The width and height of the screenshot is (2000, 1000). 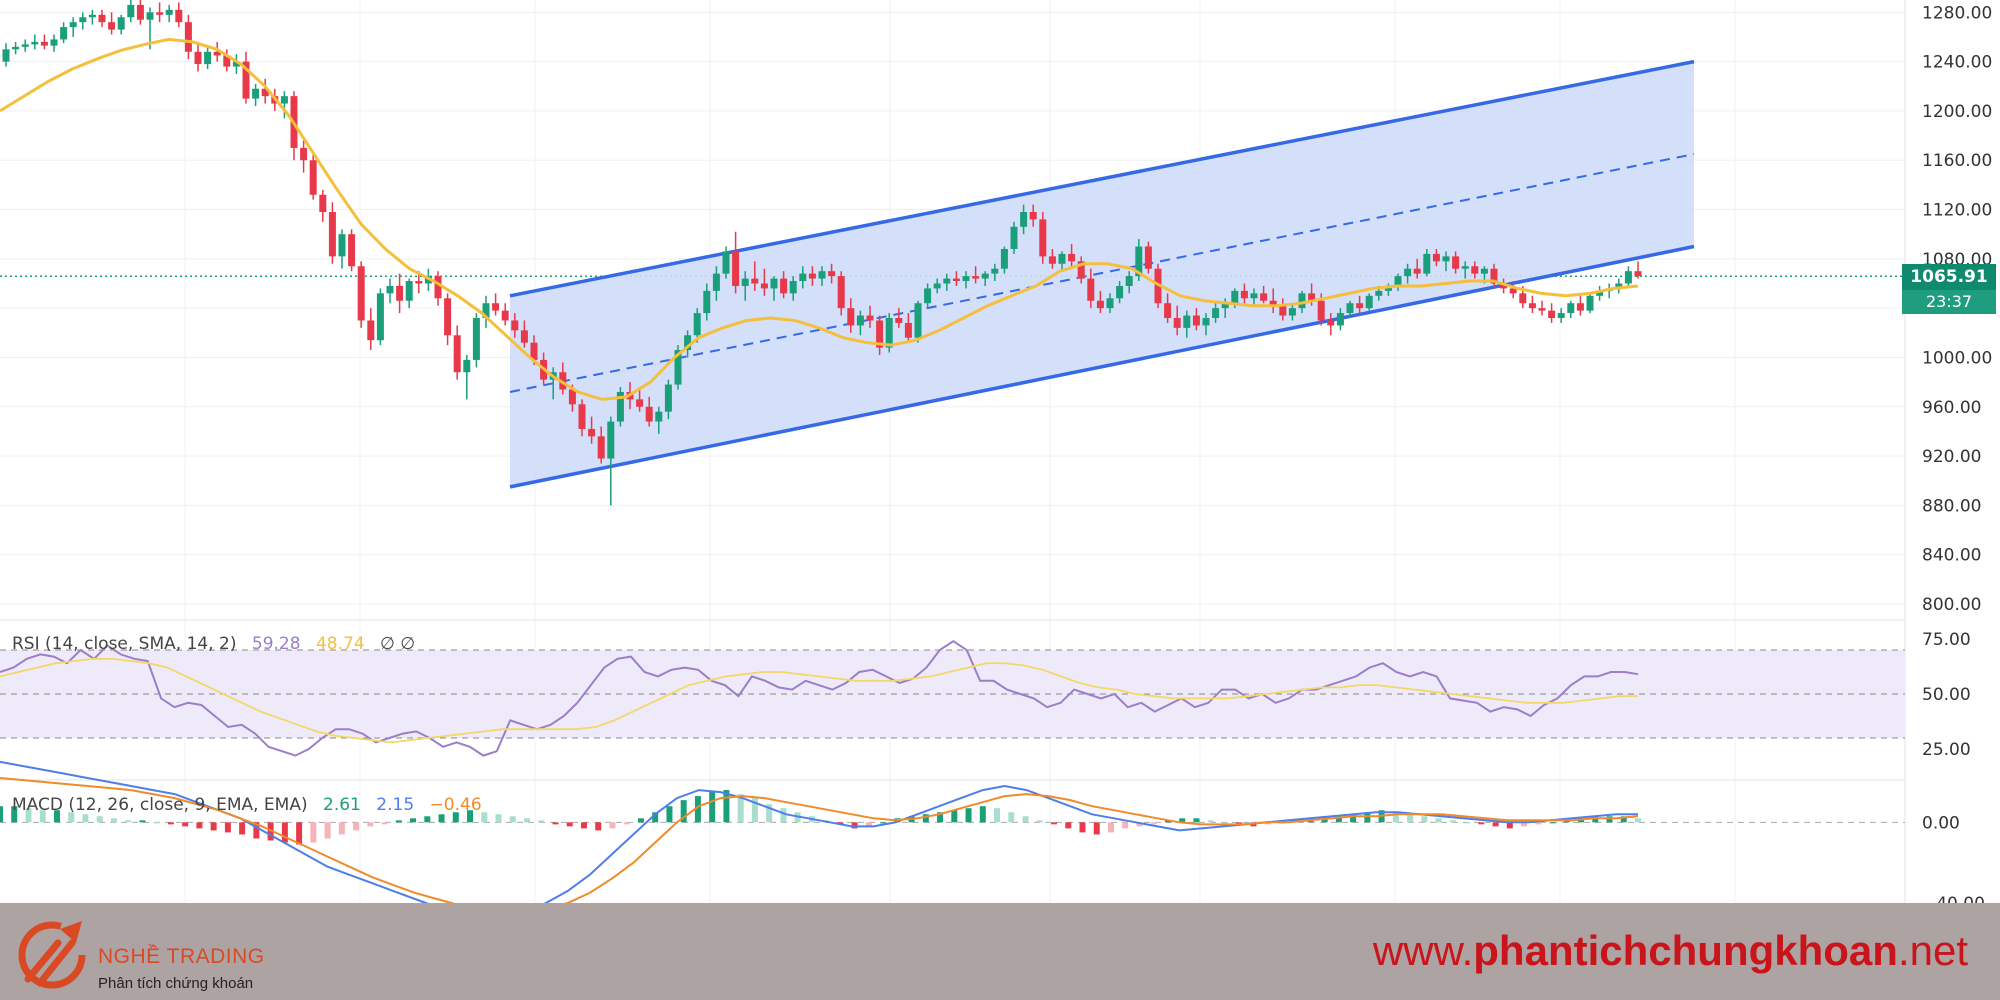 What do you see at coordinates (1932, 950) in the screenshot?
I see `site-suffix: .net` at bounding box center [1932, 950].